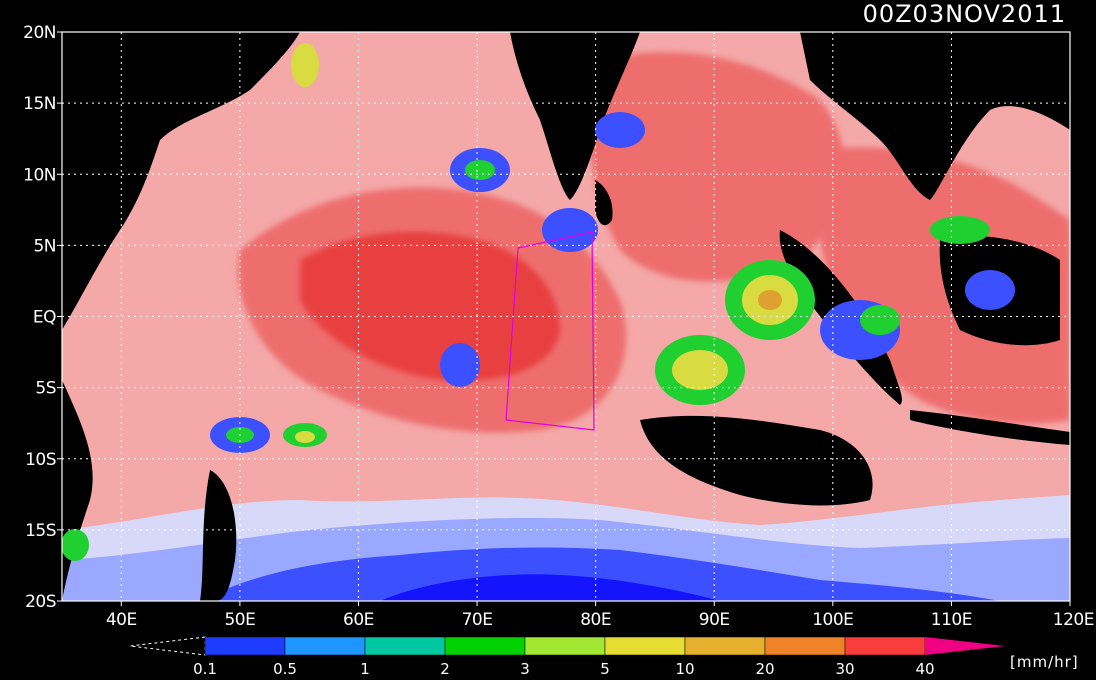 The height and width of the screenshot is (680, 1096). Describe the element at coordinates (358, 620) in the screenshot. I see `lon-tick-label: 60E` at that location.